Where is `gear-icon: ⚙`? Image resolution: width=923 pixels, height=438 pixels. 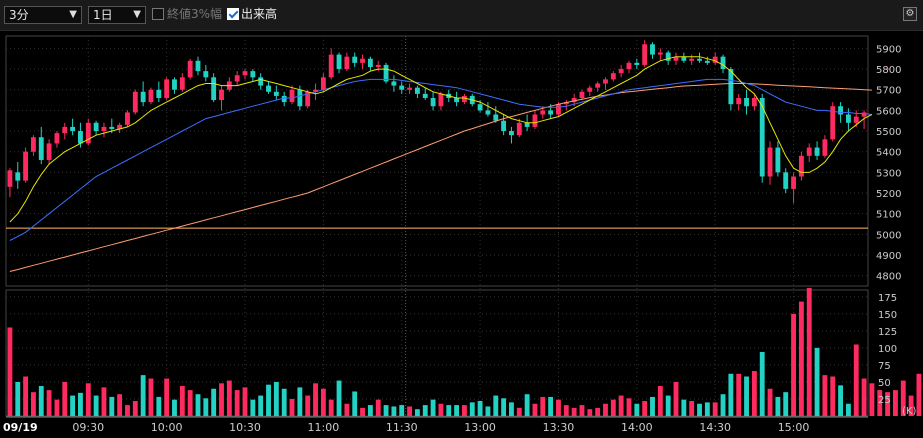 gear-icon: ⚙ is located at coordinates (910, 14).